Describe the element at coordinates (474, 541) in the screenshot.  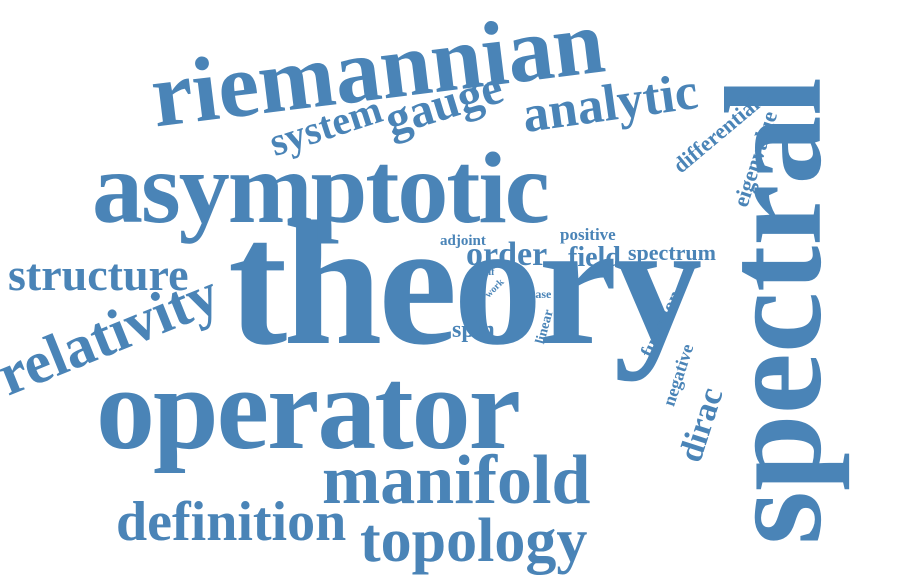
I see `word-topology: topology` at that location.